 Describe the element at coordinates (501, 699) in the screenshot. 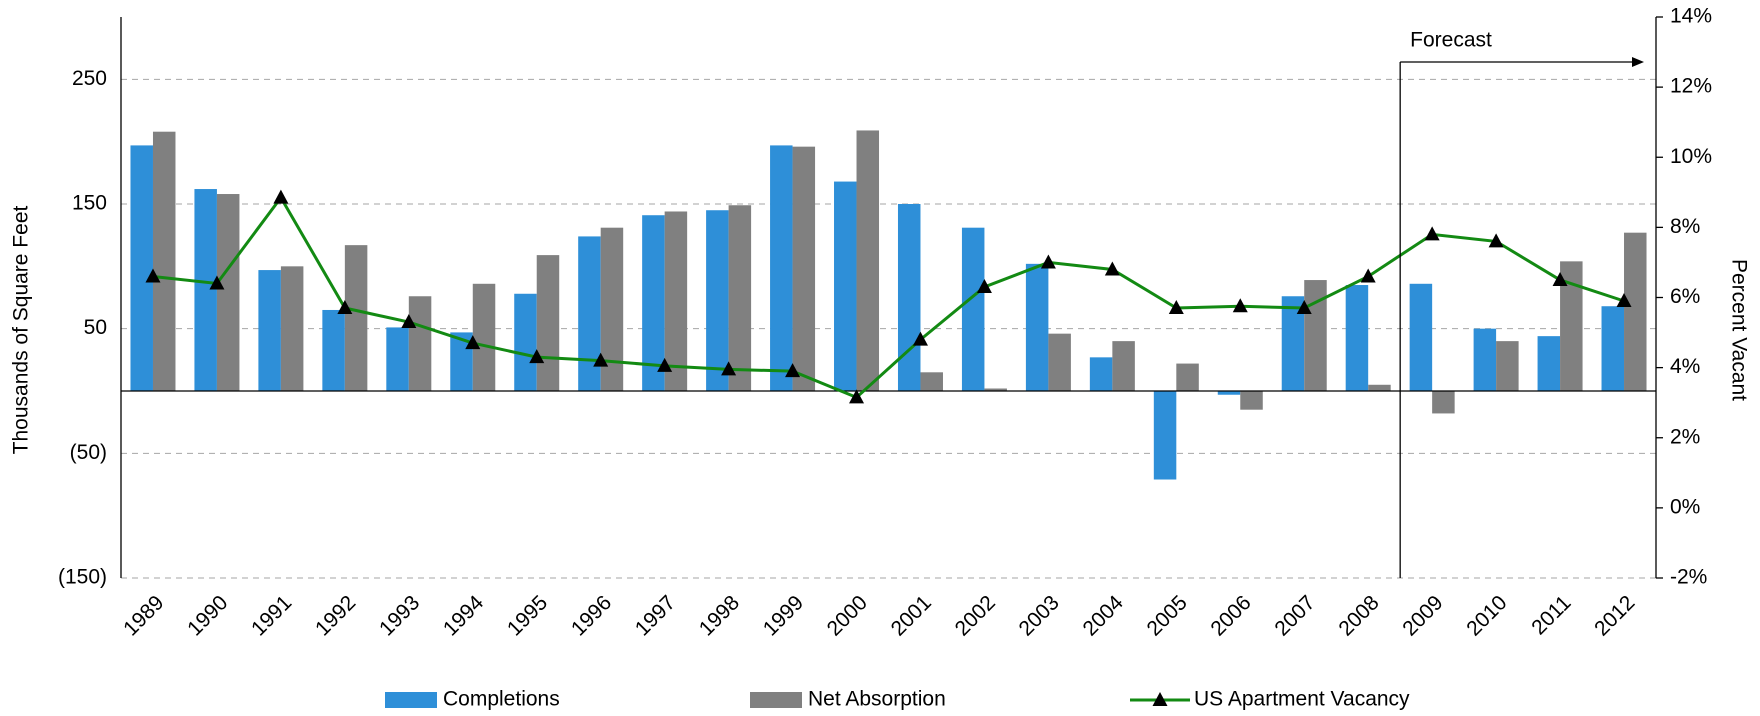

I see `legend-label: Completions` at that location.